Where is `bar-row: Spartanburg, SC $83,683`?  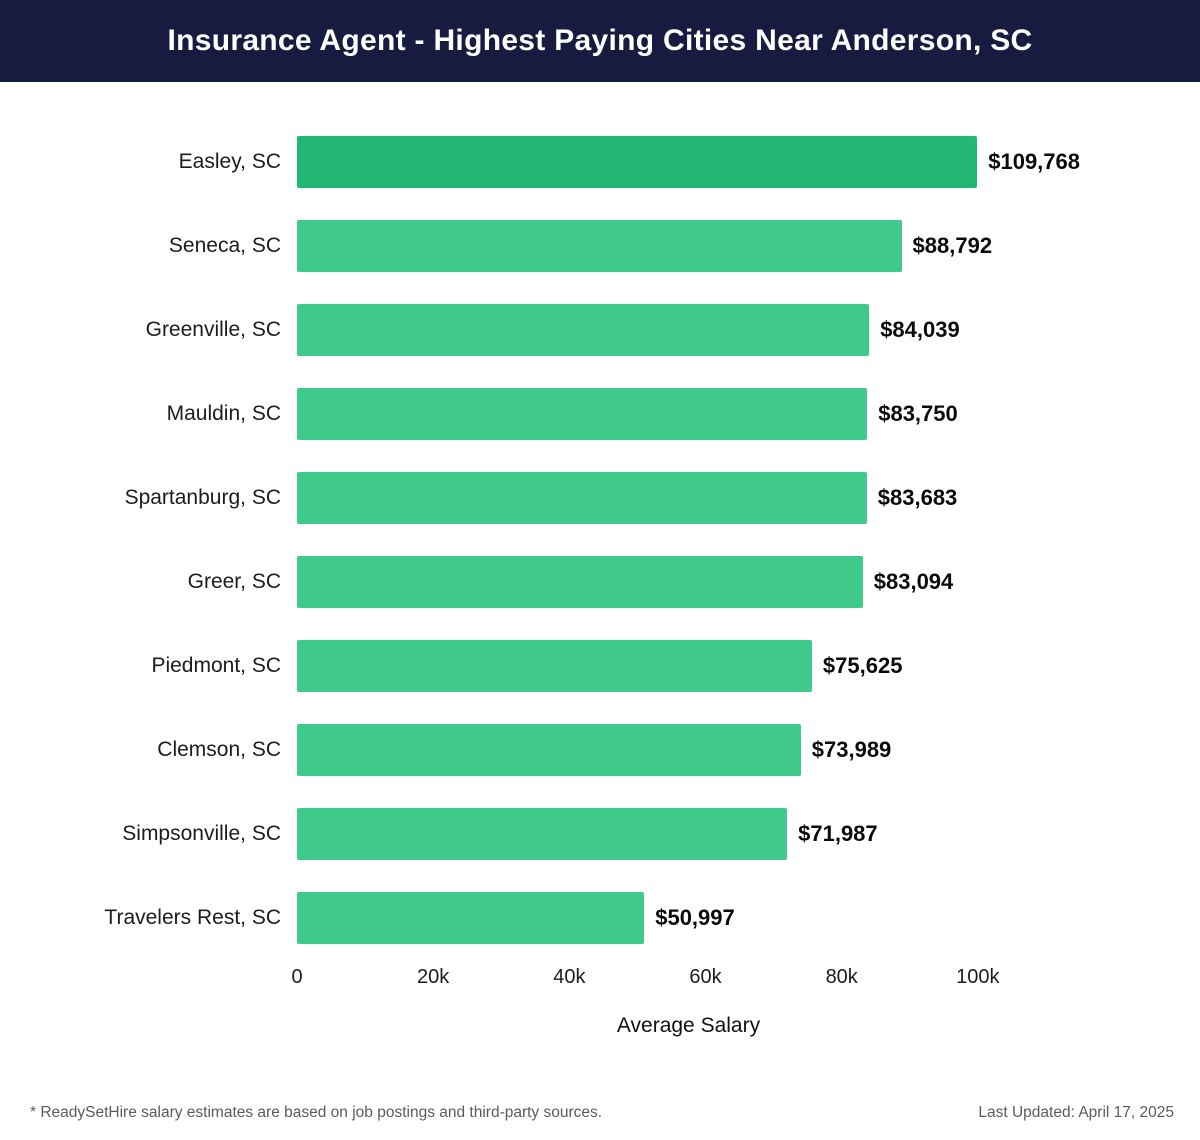
bar-row: Spartanburg, SC $83,683 is located at coordinates (600, 498).